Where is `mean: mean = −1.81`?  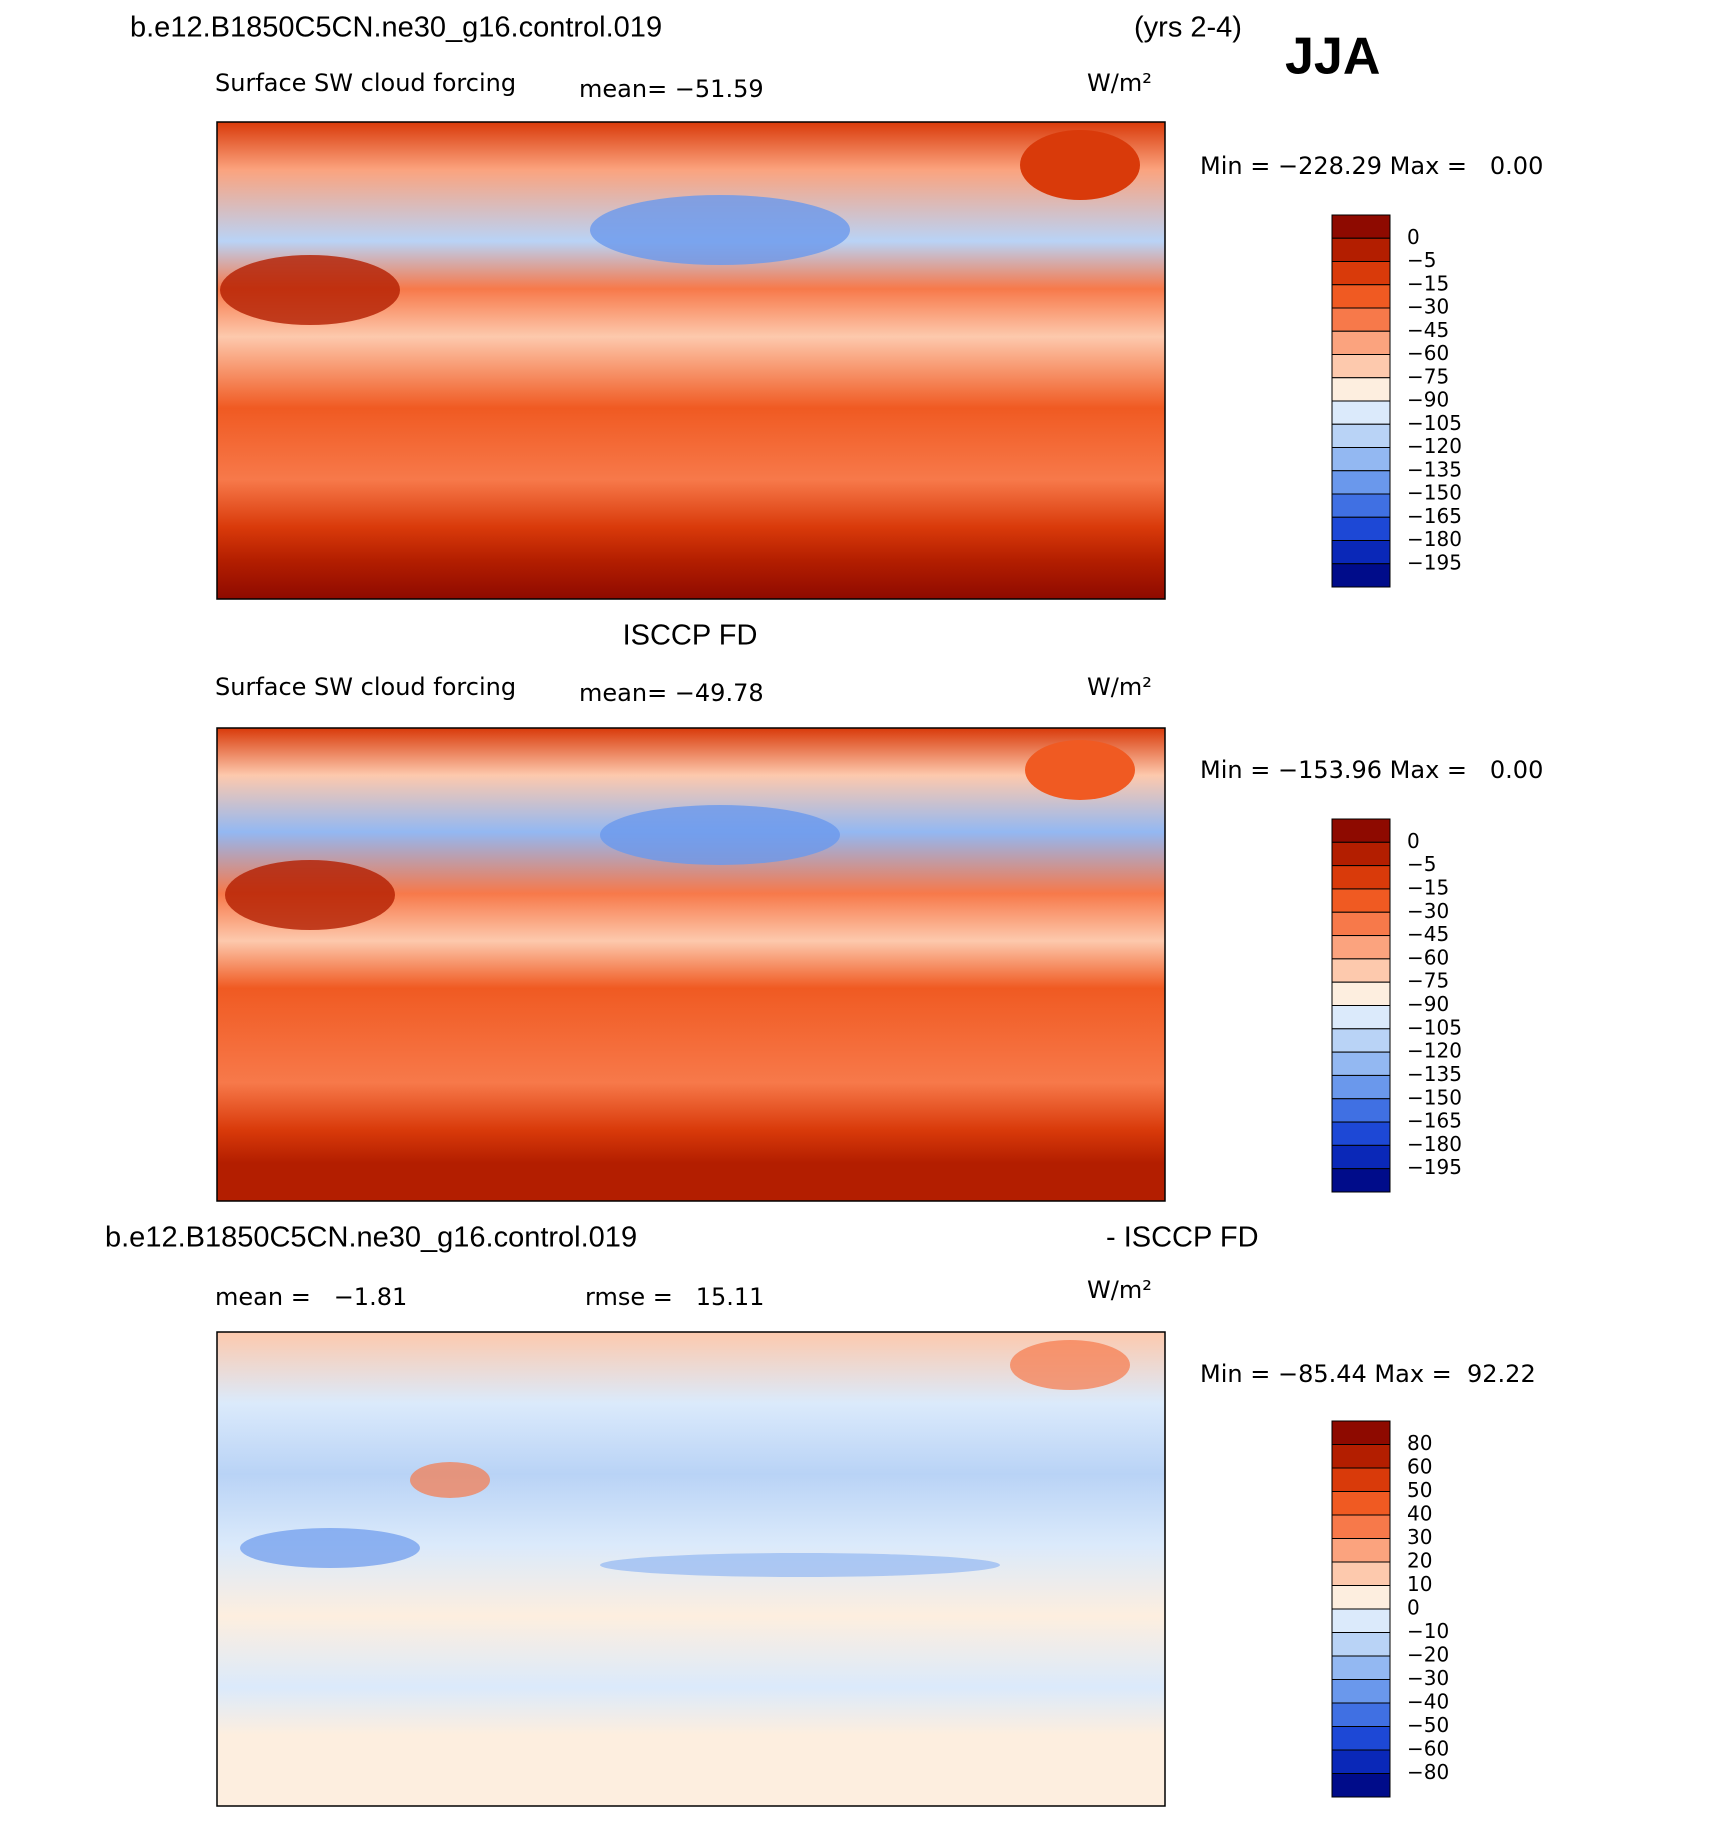
mean: mean = −1.81 is located at coordinates (311, 1297).